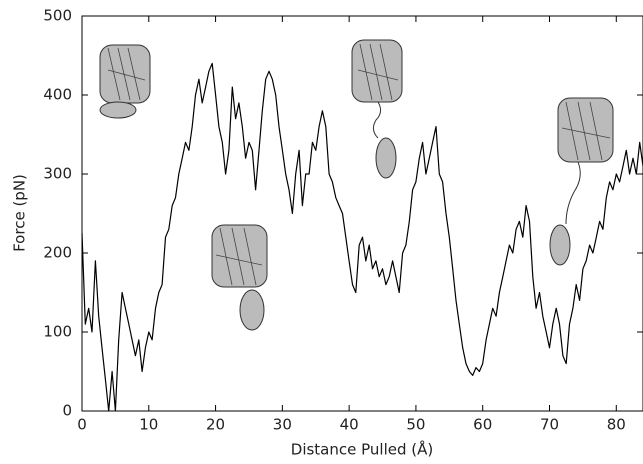  Describe the element at coordinates (362, 449) in the screenshot. I see `x-axis-label: Distance Pulled (Å)` at that location.